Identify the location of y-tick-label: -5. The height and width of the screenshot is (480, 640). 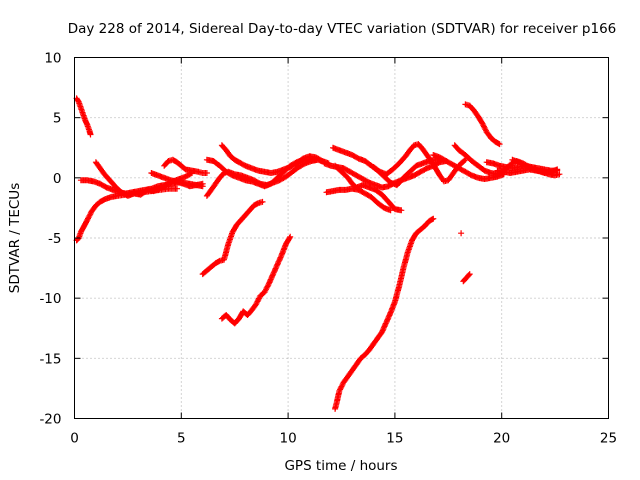
(54, 239).